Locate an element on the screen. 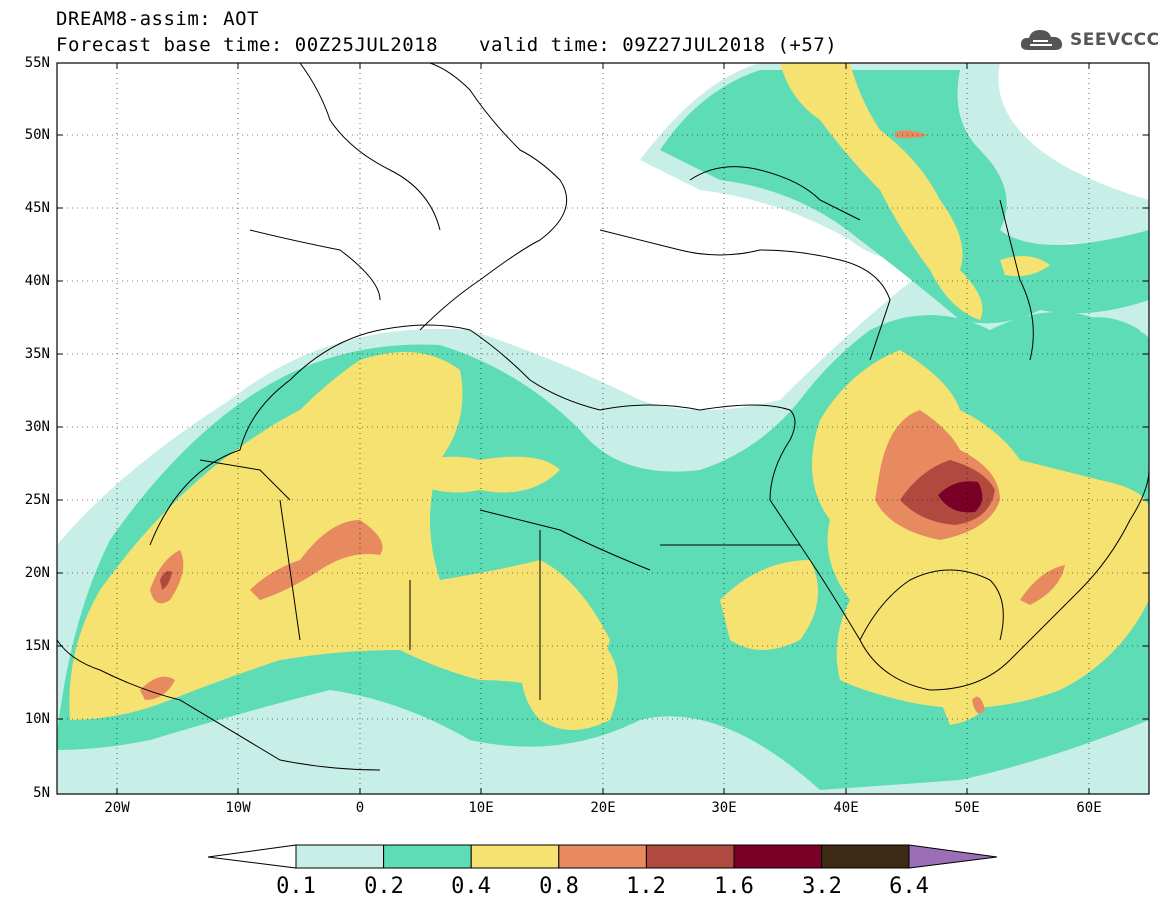 This screenshot has height=905, width=1165. colorbar-below-arrow is located at coordinates (252, 856).